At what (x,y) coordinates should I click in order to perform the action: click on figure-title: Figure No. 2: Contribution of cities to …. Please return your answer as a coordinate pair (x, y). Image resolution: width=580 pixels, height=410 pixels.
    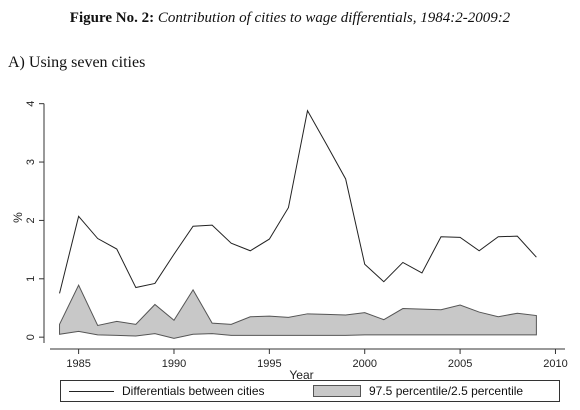
    Looking at the image, I should click on (290, 18).